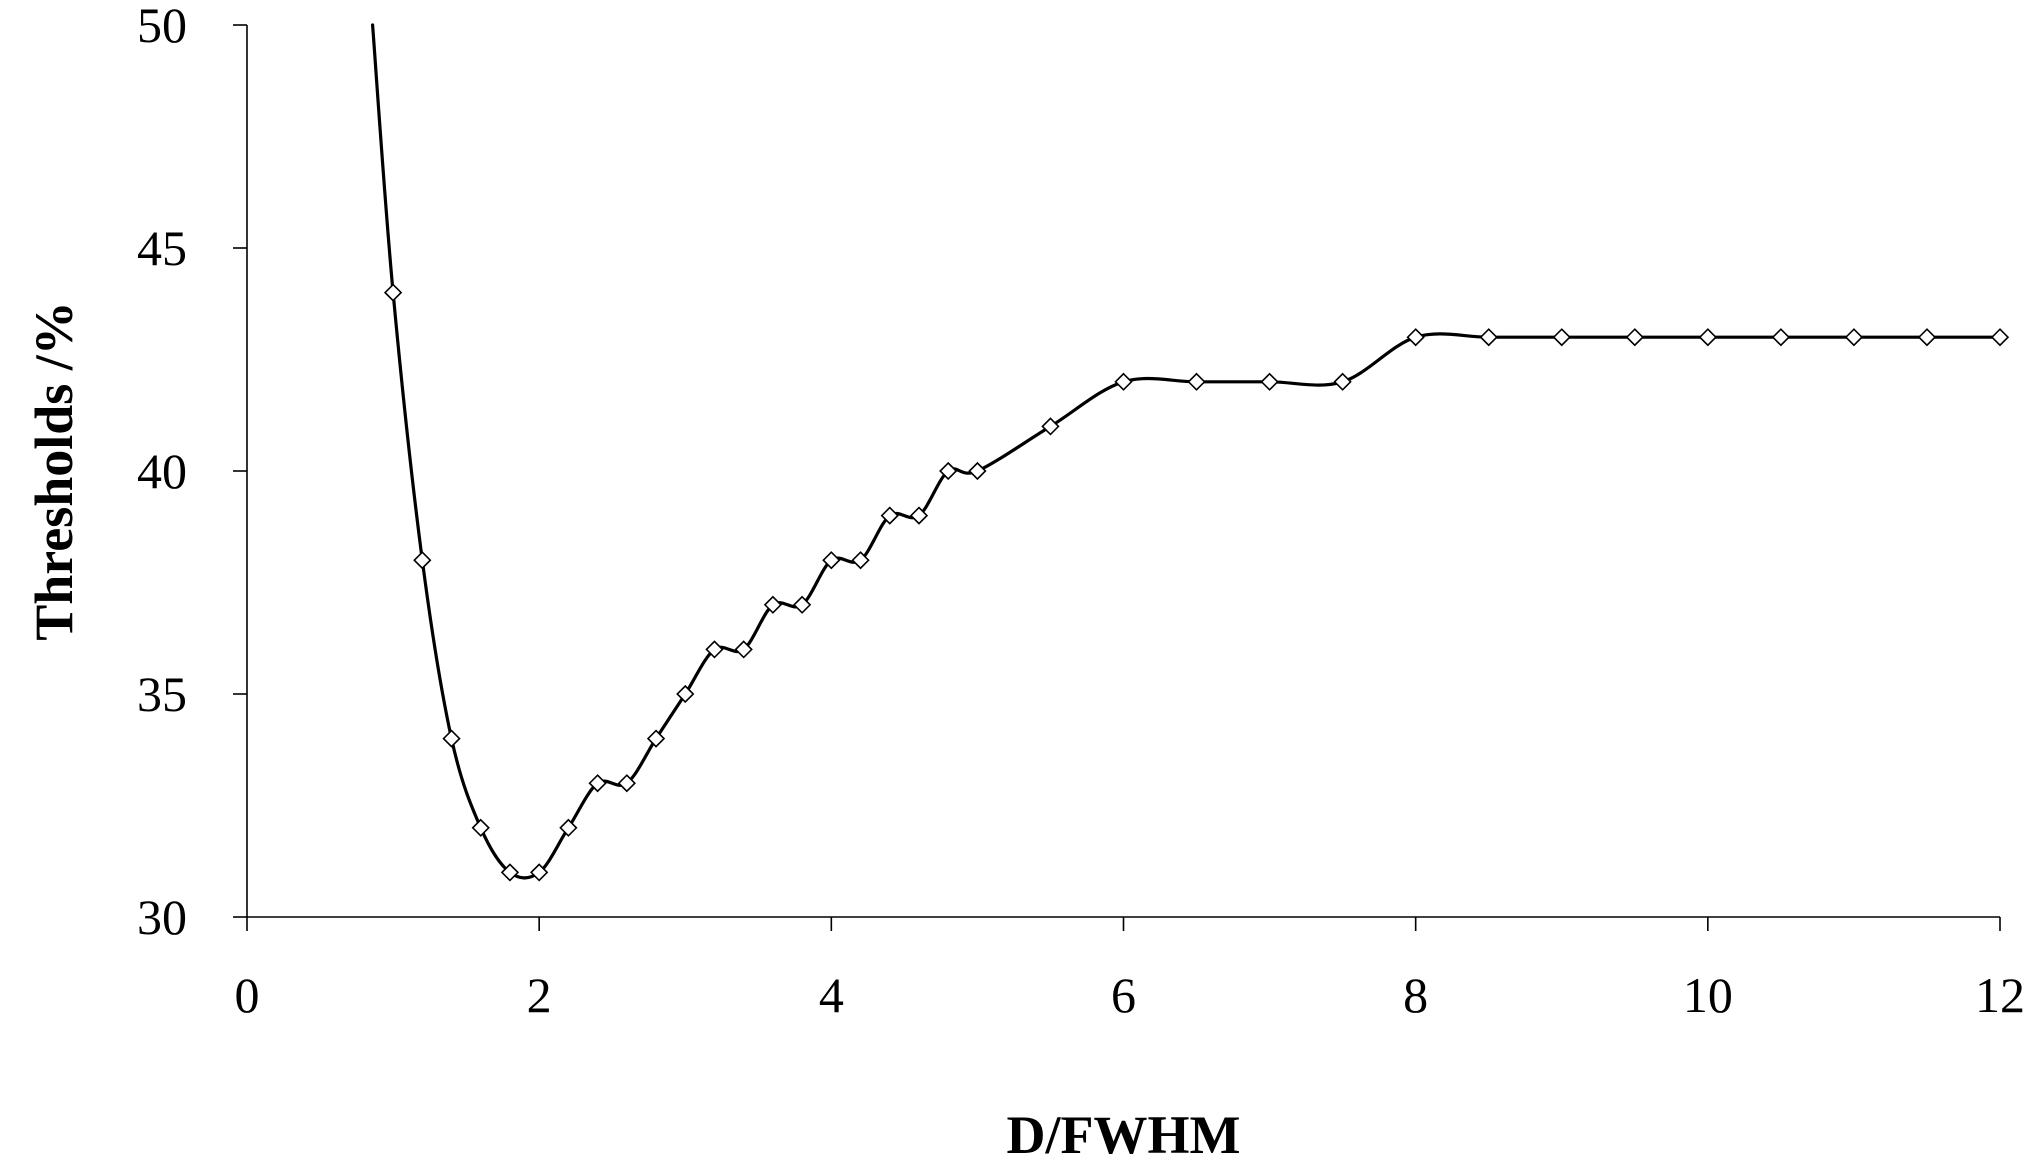  What do you see at coordinates (1708, 995) in the screenshot?
I see `x-tick-label: 10` at bounding box center [1708, 995].